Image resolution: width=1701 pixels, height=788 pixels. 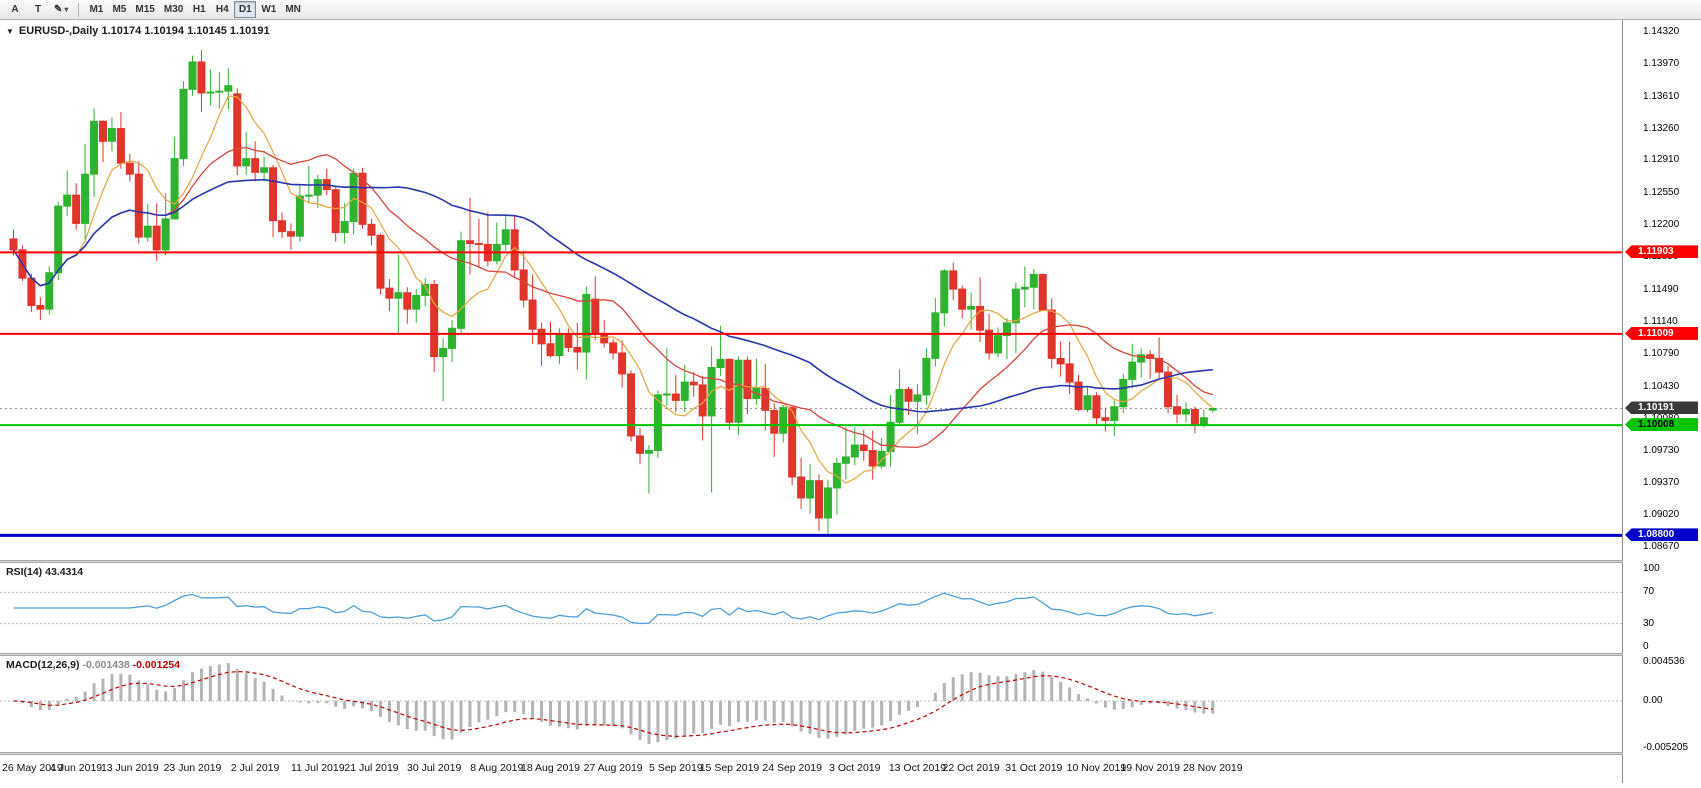 I want to click on price-axis-label: 1.08670, so click(x=1661, y=547).